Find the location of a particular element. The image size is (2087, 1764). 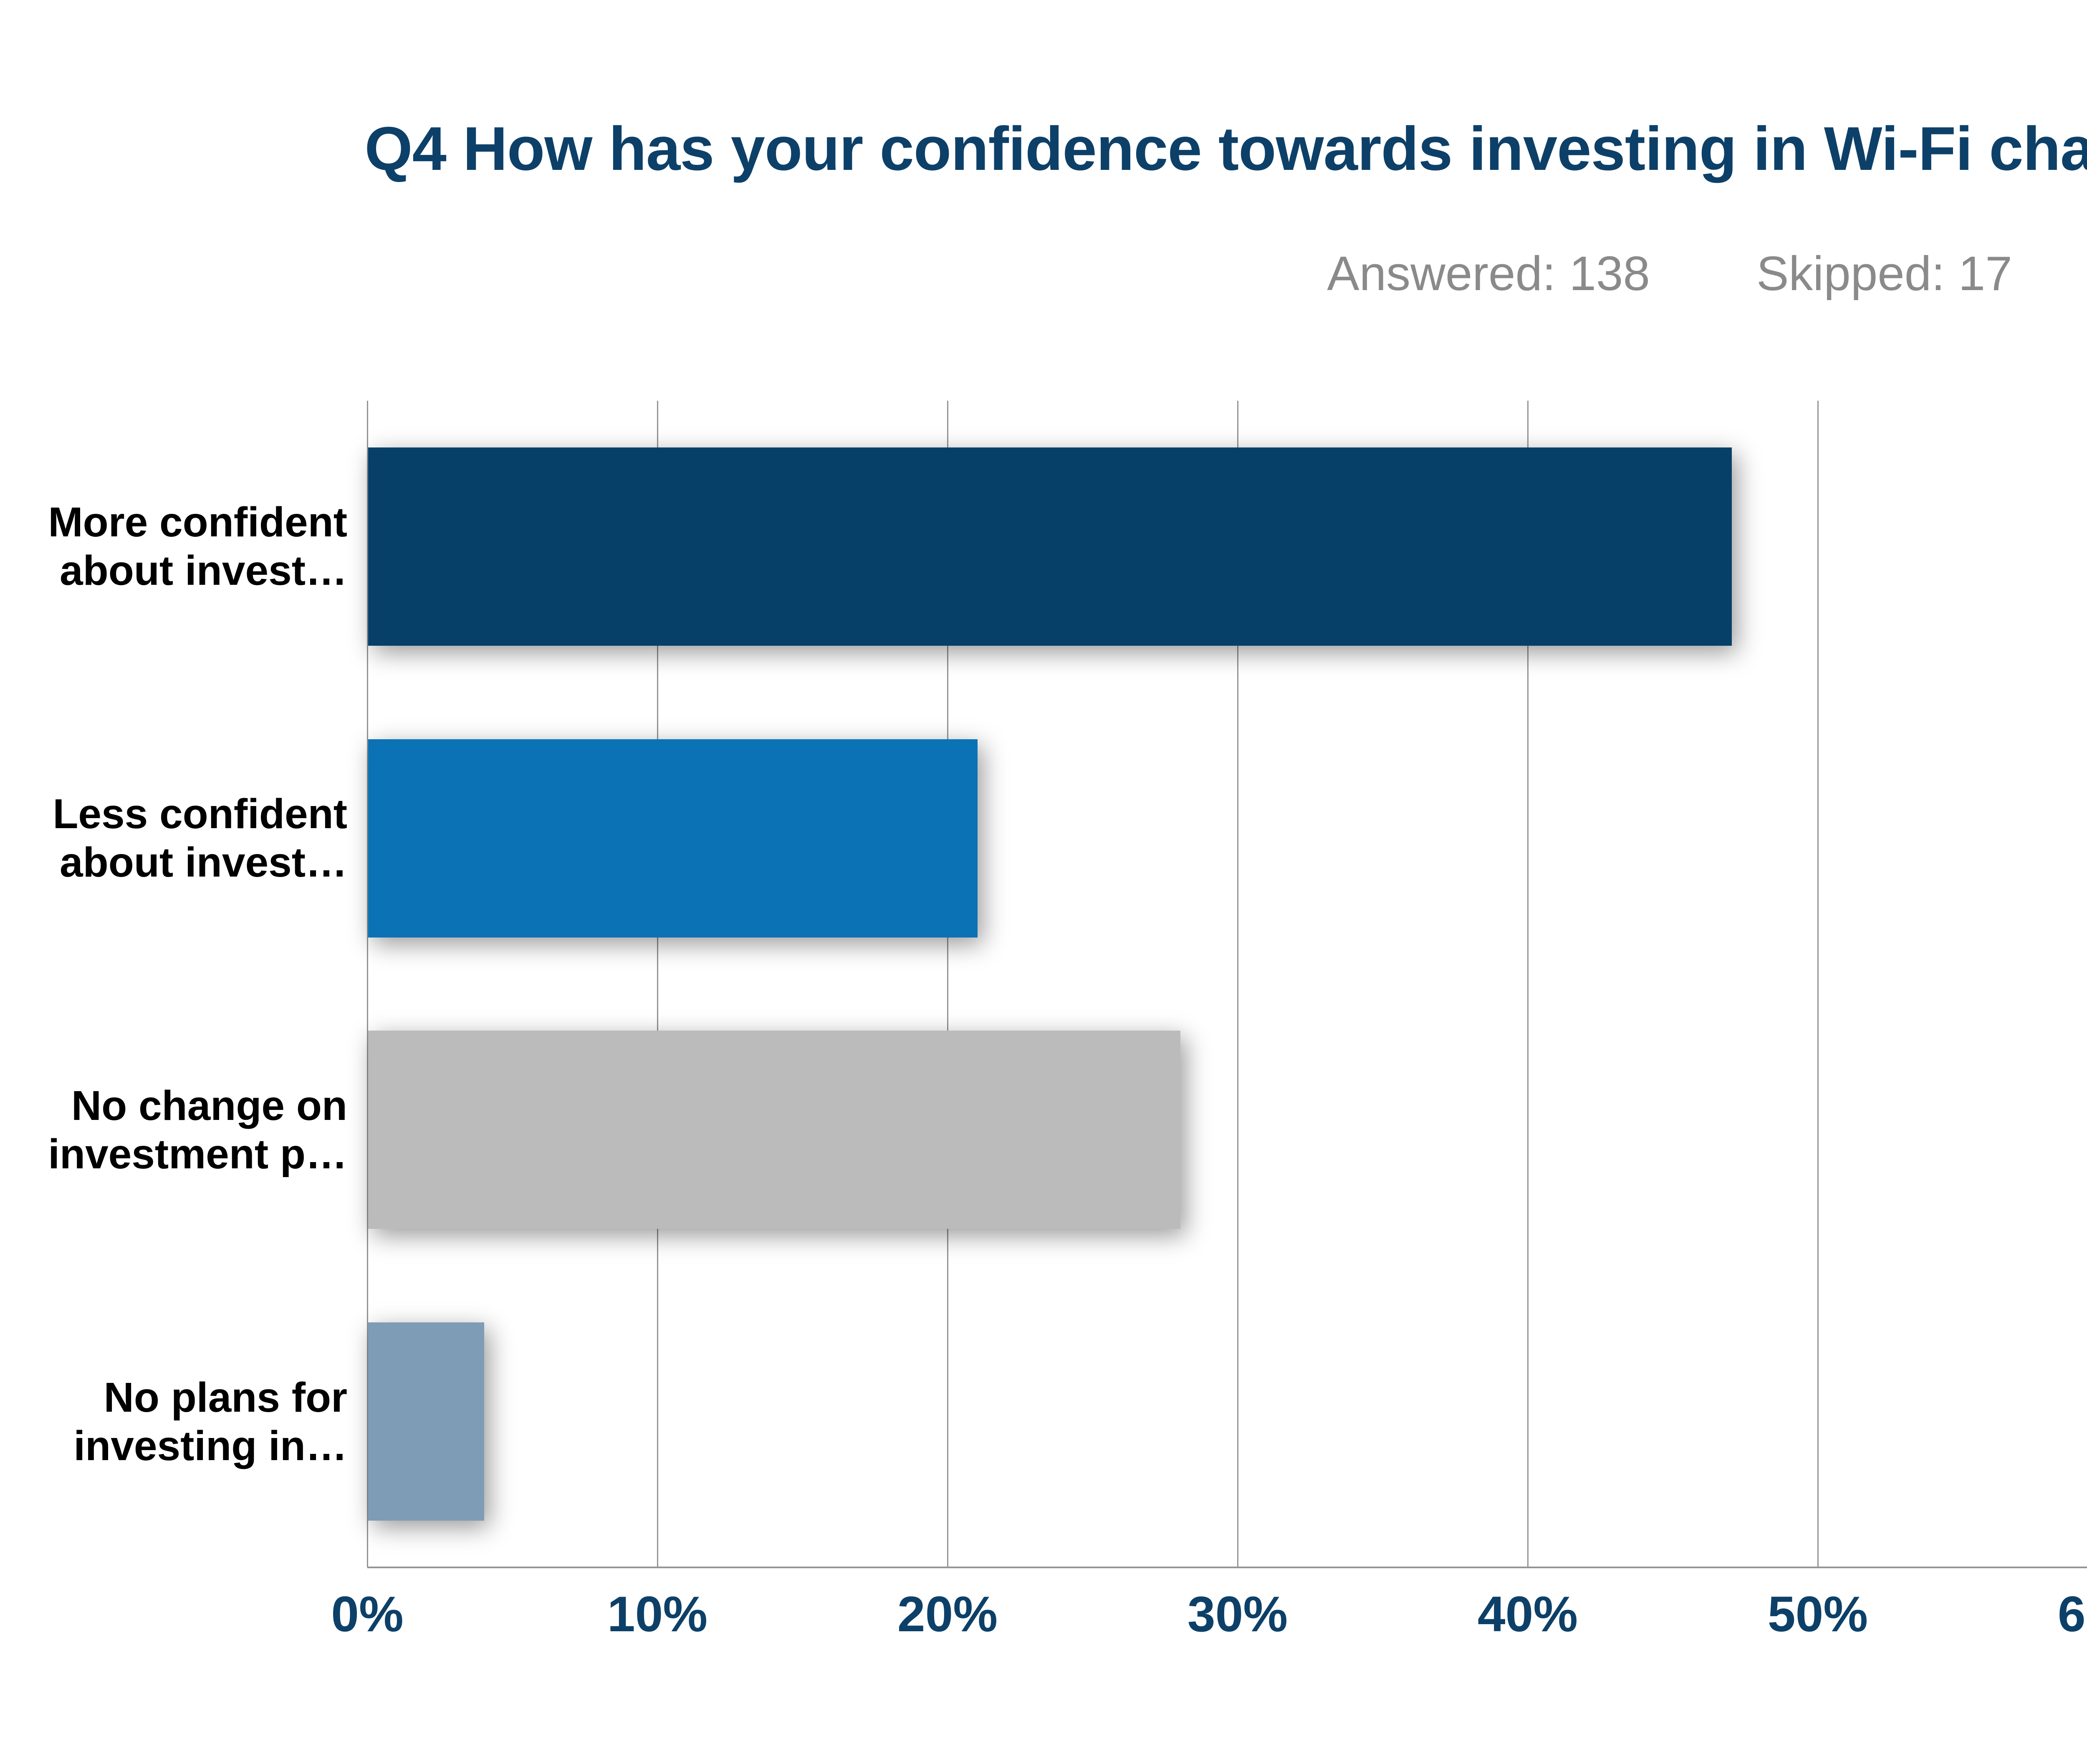

x-tick-label: 30% is located at coordinates (1237, 1614).